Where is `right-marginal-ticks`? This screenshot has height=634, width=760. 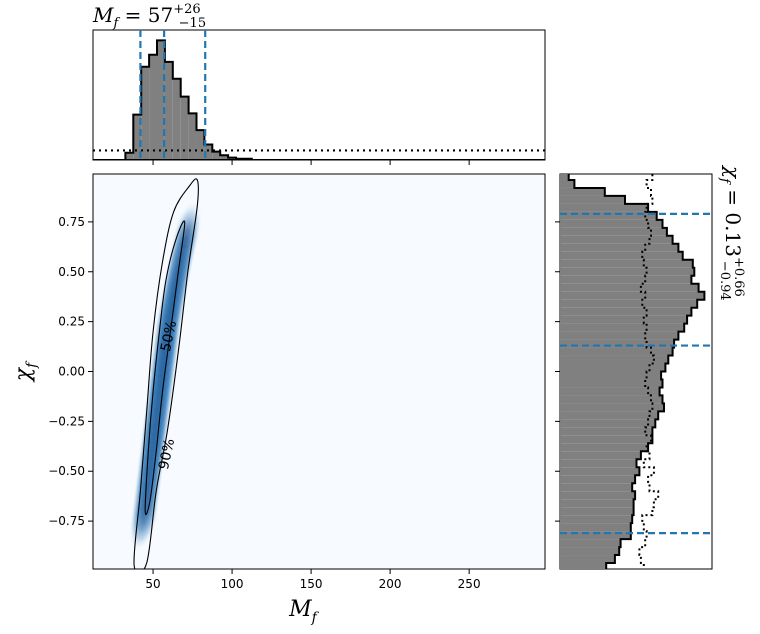 right-marginal-ticks is located at coordinates (557, 371).